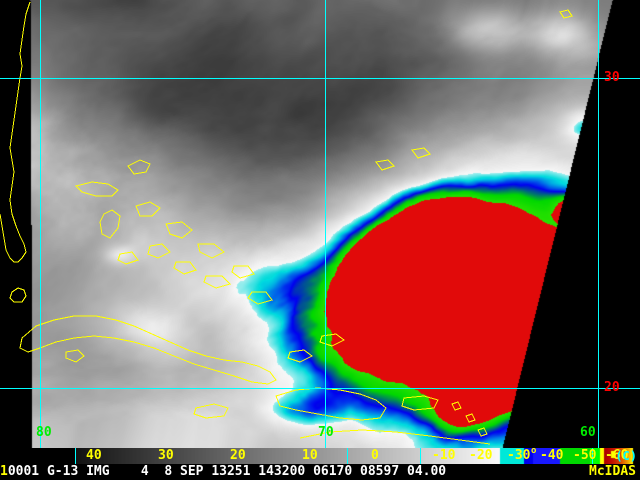 The width and height of the screenshot is (640, 480). I want to click on colorbar-label-neg20: -20, so click(481, 455).